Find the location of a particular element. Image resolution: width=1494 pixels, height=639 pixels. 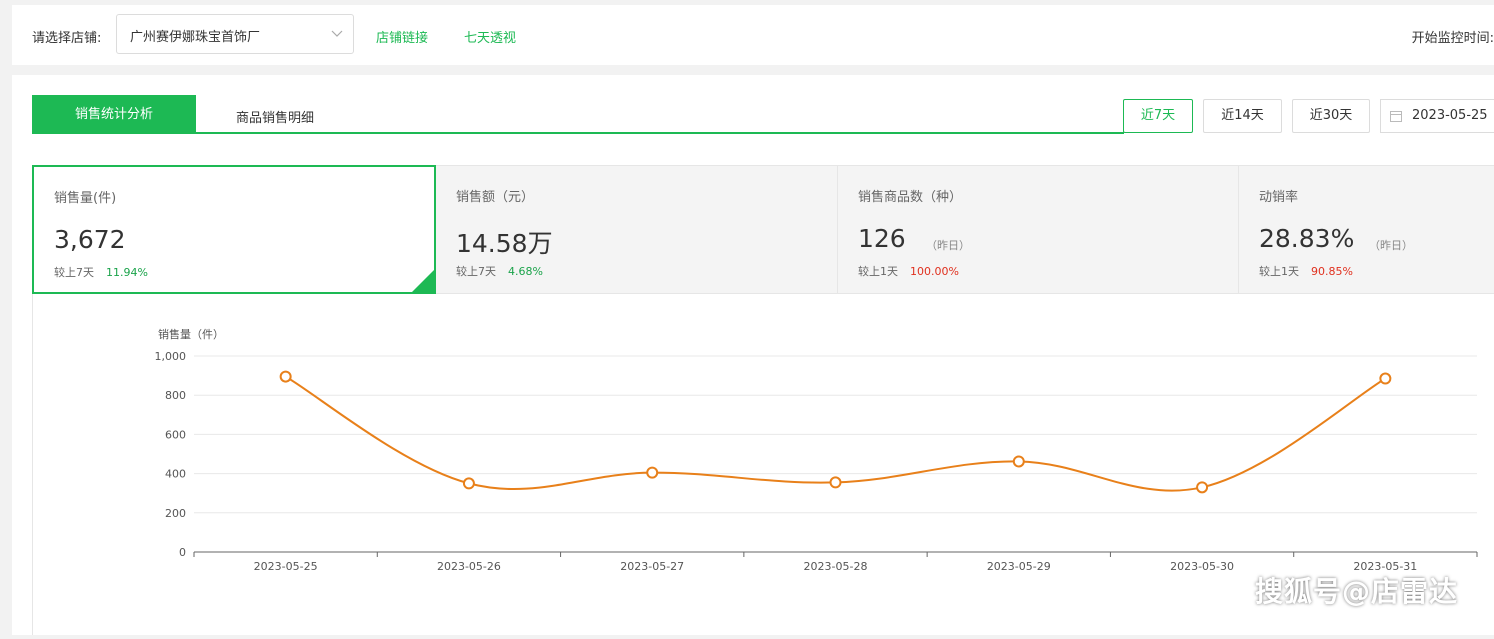

kpi-compare-value: 90.85% is located at coordinates (1332, 271).